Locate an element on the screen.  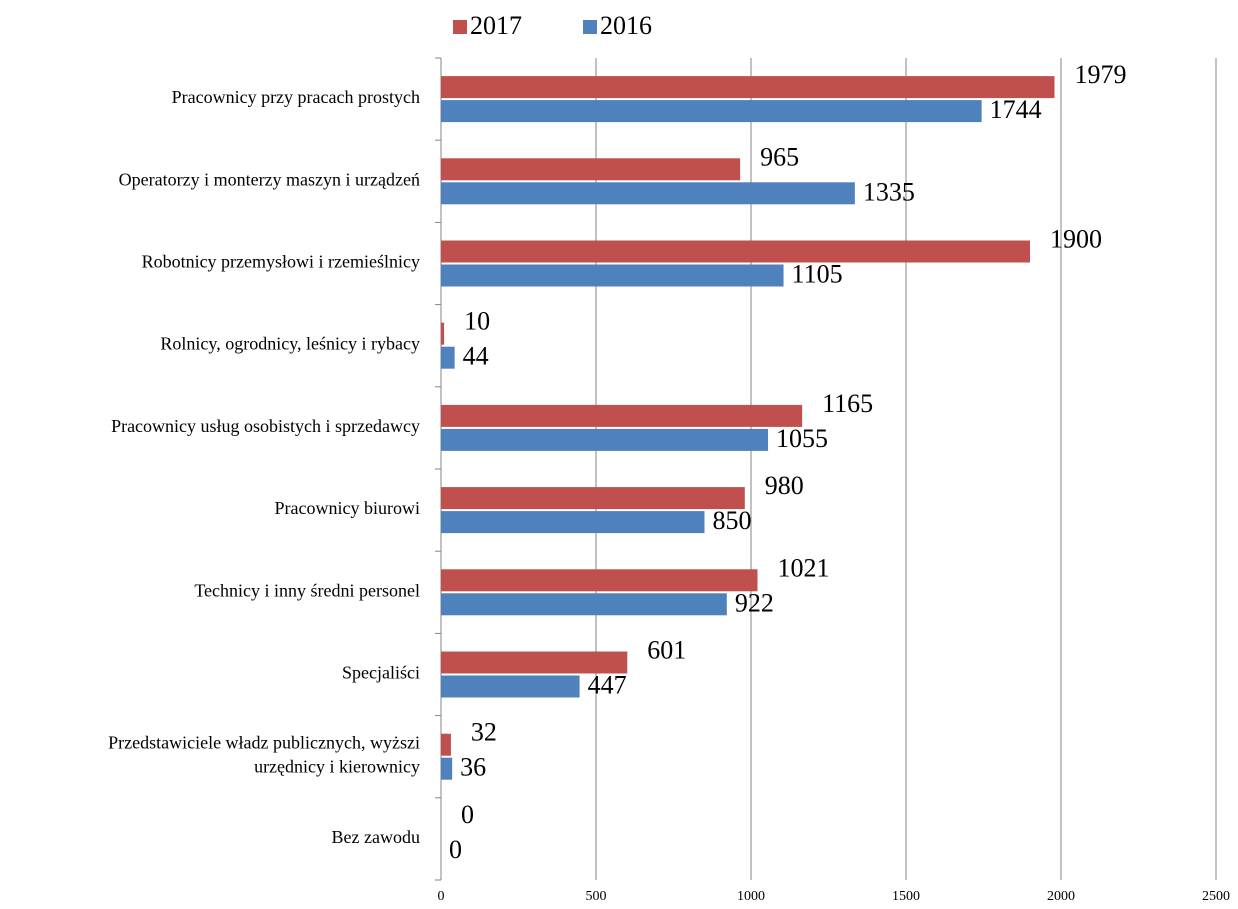
data-label: 10 is located at coordinates (477, 321).